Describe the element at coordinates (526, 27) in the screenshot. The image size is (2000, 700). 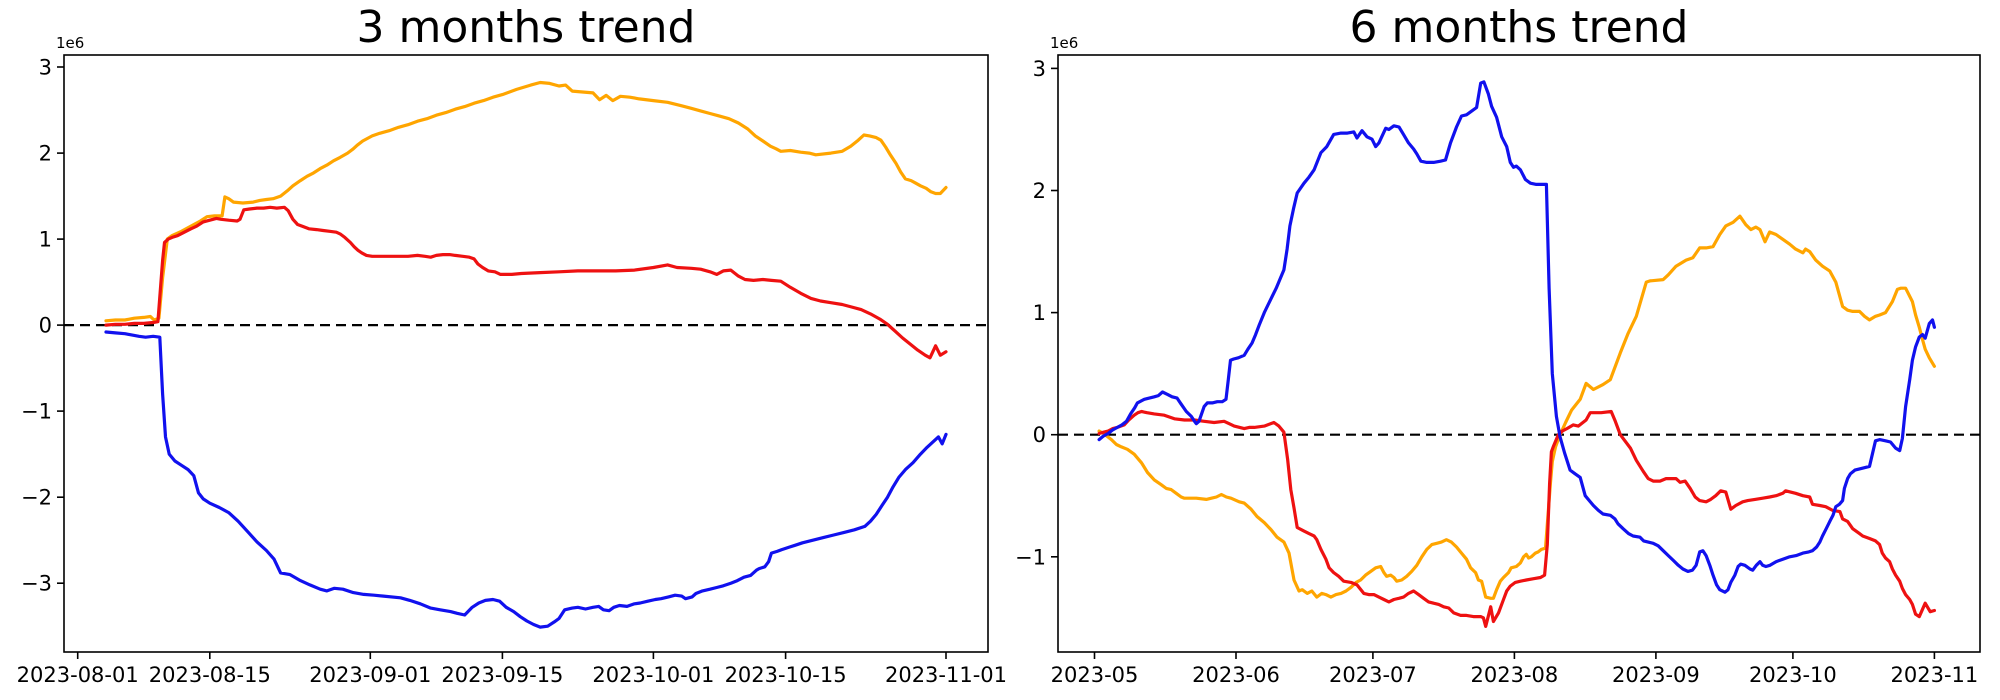
I see `left-chart-title: 3 months trend` at that location.